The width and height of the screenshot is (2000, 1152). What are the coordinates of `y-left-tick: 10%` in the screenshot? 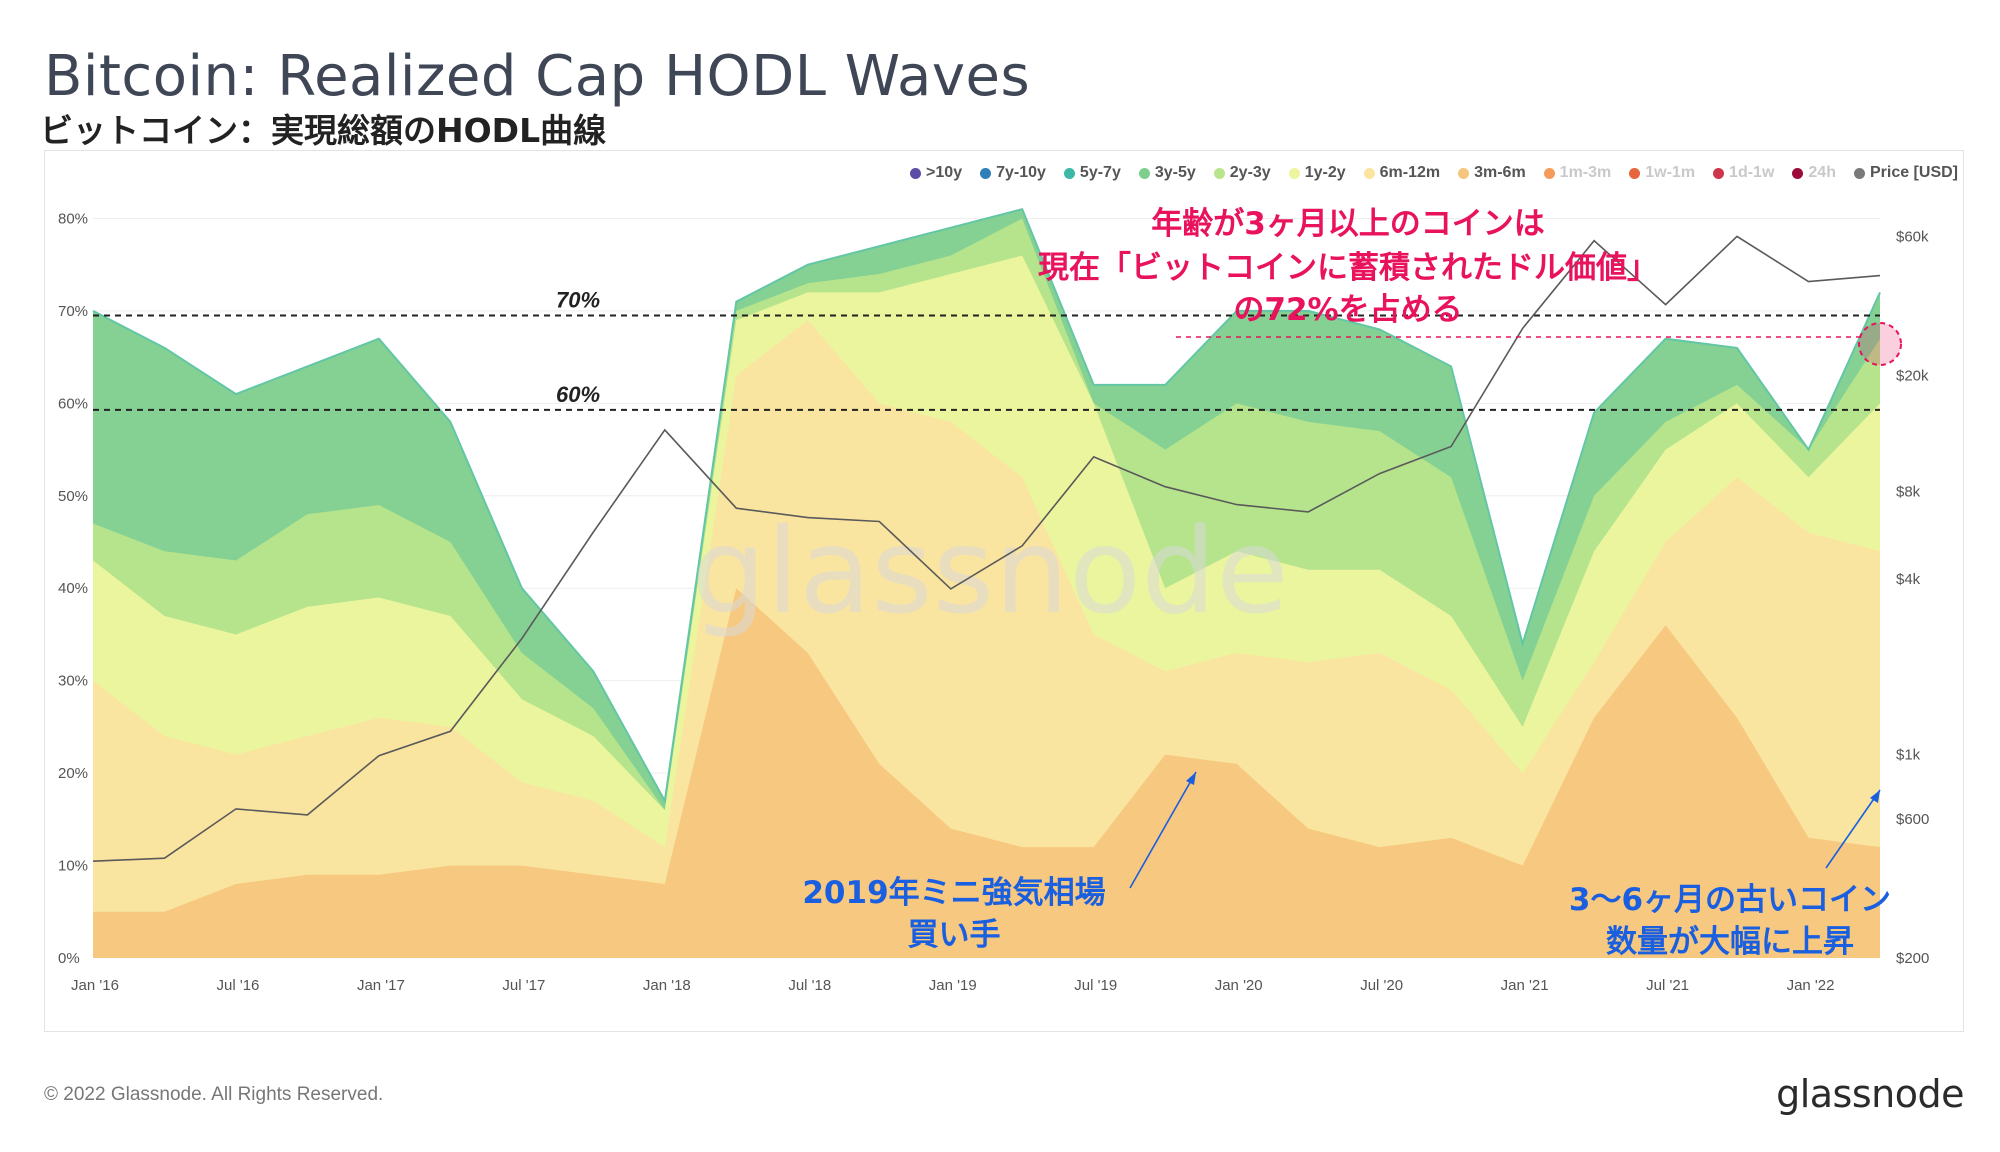 It's located at (73, 866).